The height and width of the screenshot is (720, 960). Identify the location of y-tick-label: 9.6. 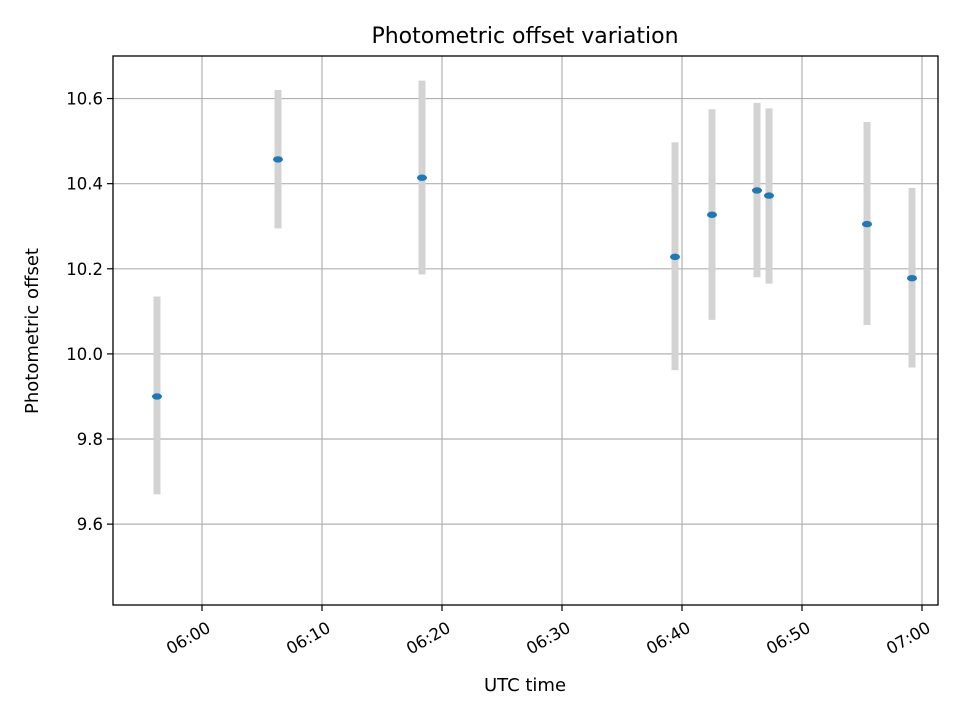
(90, 524).